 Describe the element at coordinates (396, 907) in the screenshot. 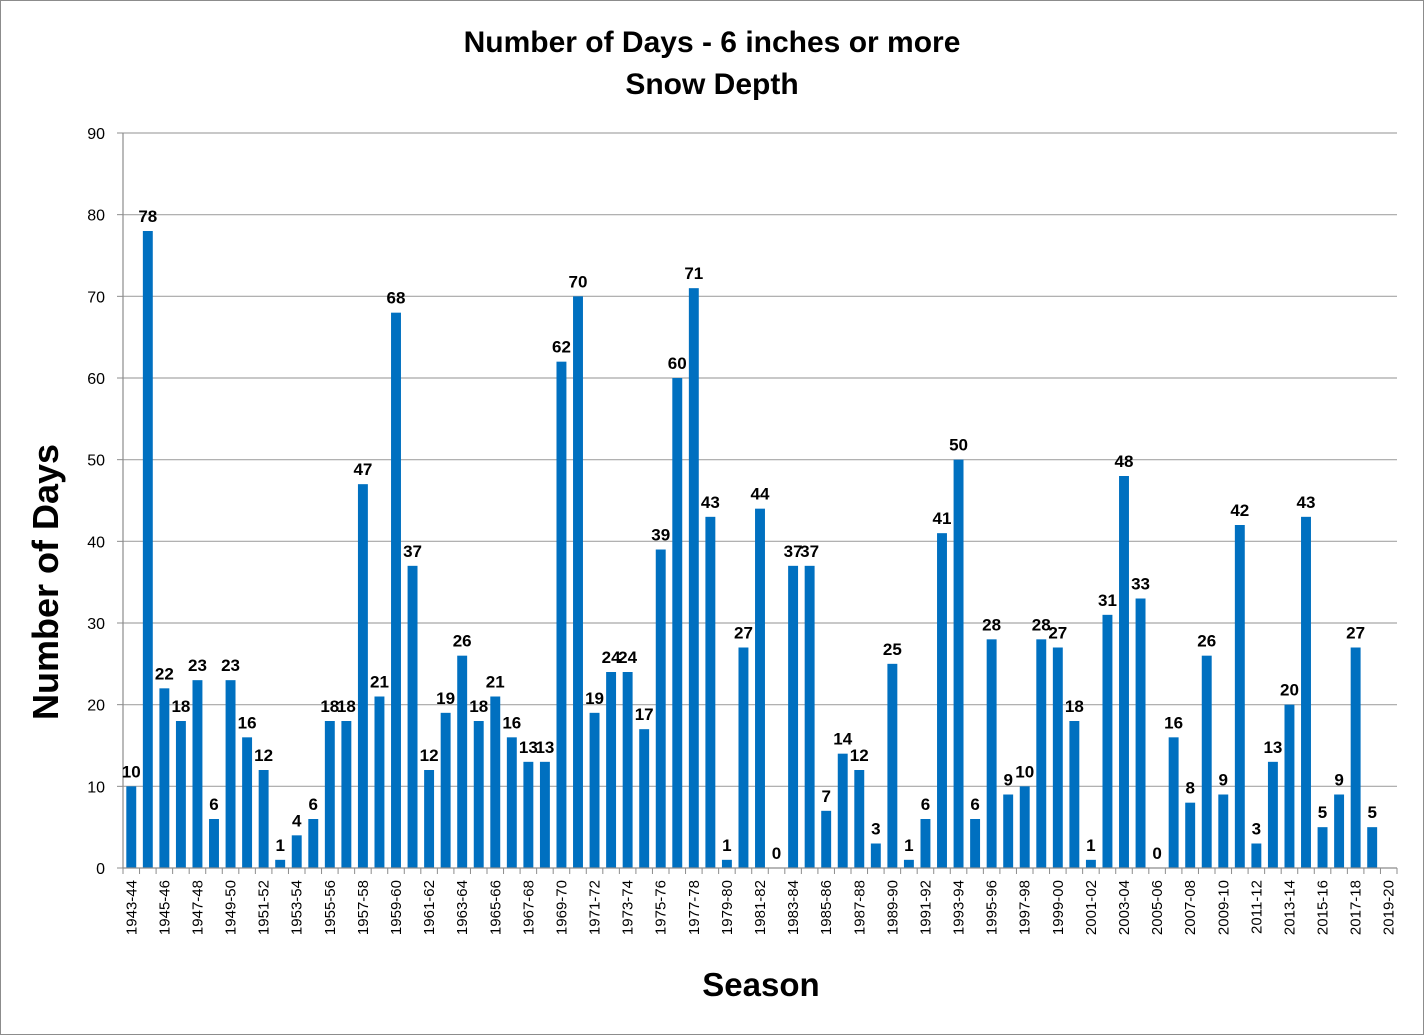

I see `x-tick-label: 1959-60` at that location.